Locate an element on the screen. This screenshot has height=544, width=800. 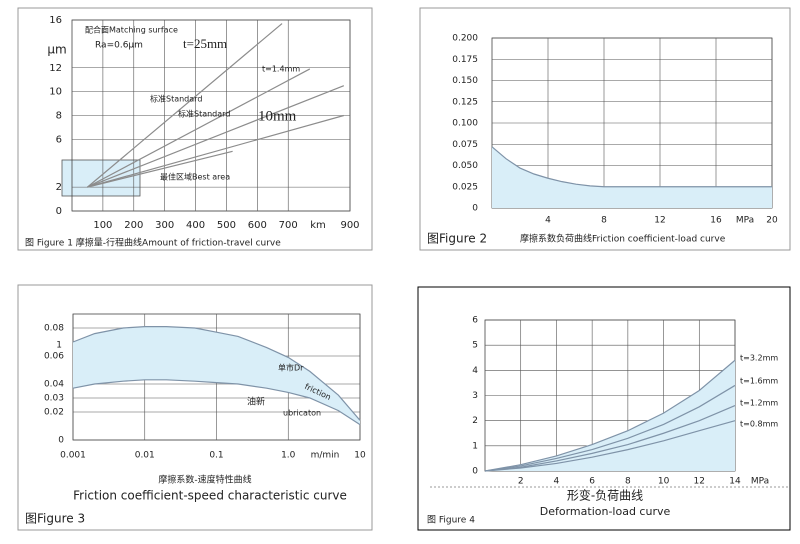
caption: 形变-负荷曲线 is located at coordinates (605, 495).